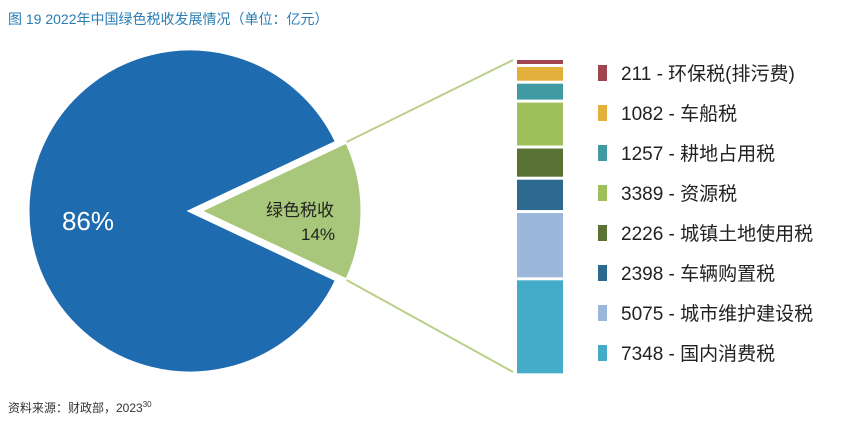  I want to click on chart-title: 图 19 2022年中国绿色税收发展情况（单位：亿元）, so click(168, 19).